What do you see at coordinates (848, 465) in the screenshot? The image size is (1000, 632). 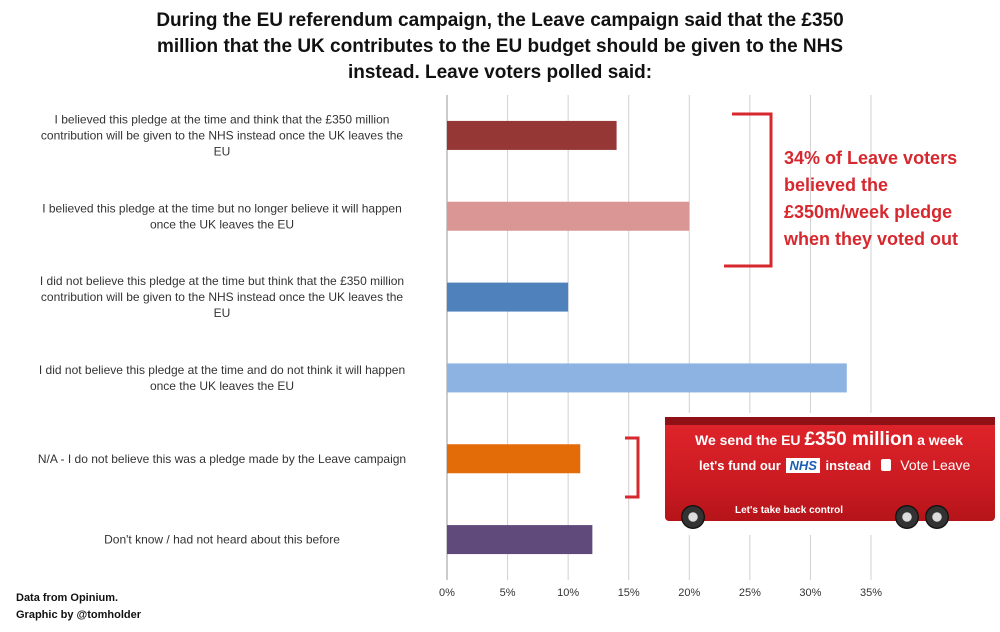 I see `bus-text: instead` at bounding box center [848, 465].